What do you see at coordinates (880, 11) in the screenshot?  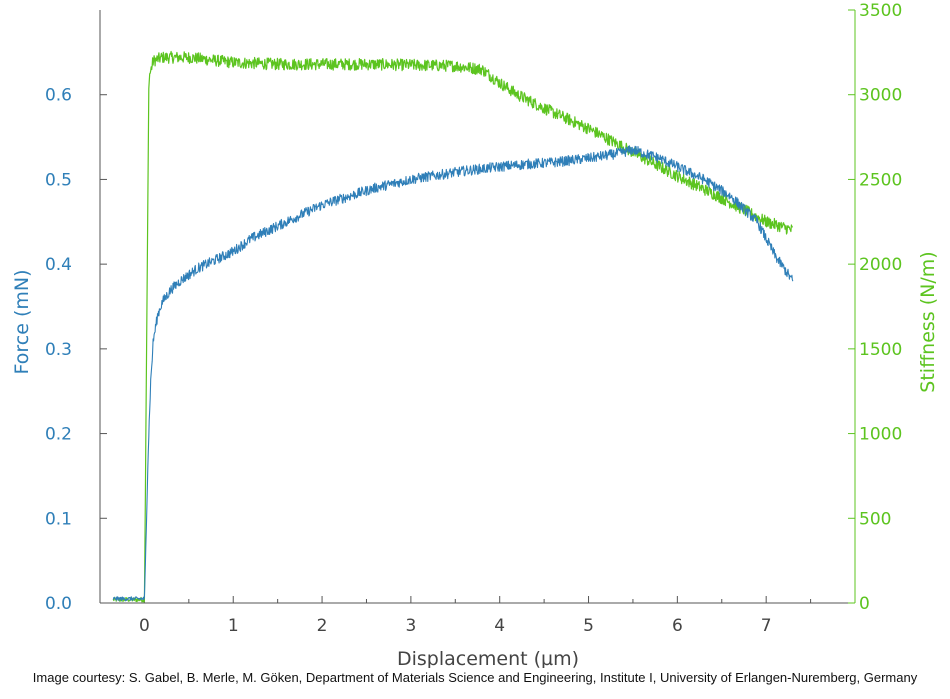 I see `y-right-tick-label: 3500` at bounding box center [880, 11].